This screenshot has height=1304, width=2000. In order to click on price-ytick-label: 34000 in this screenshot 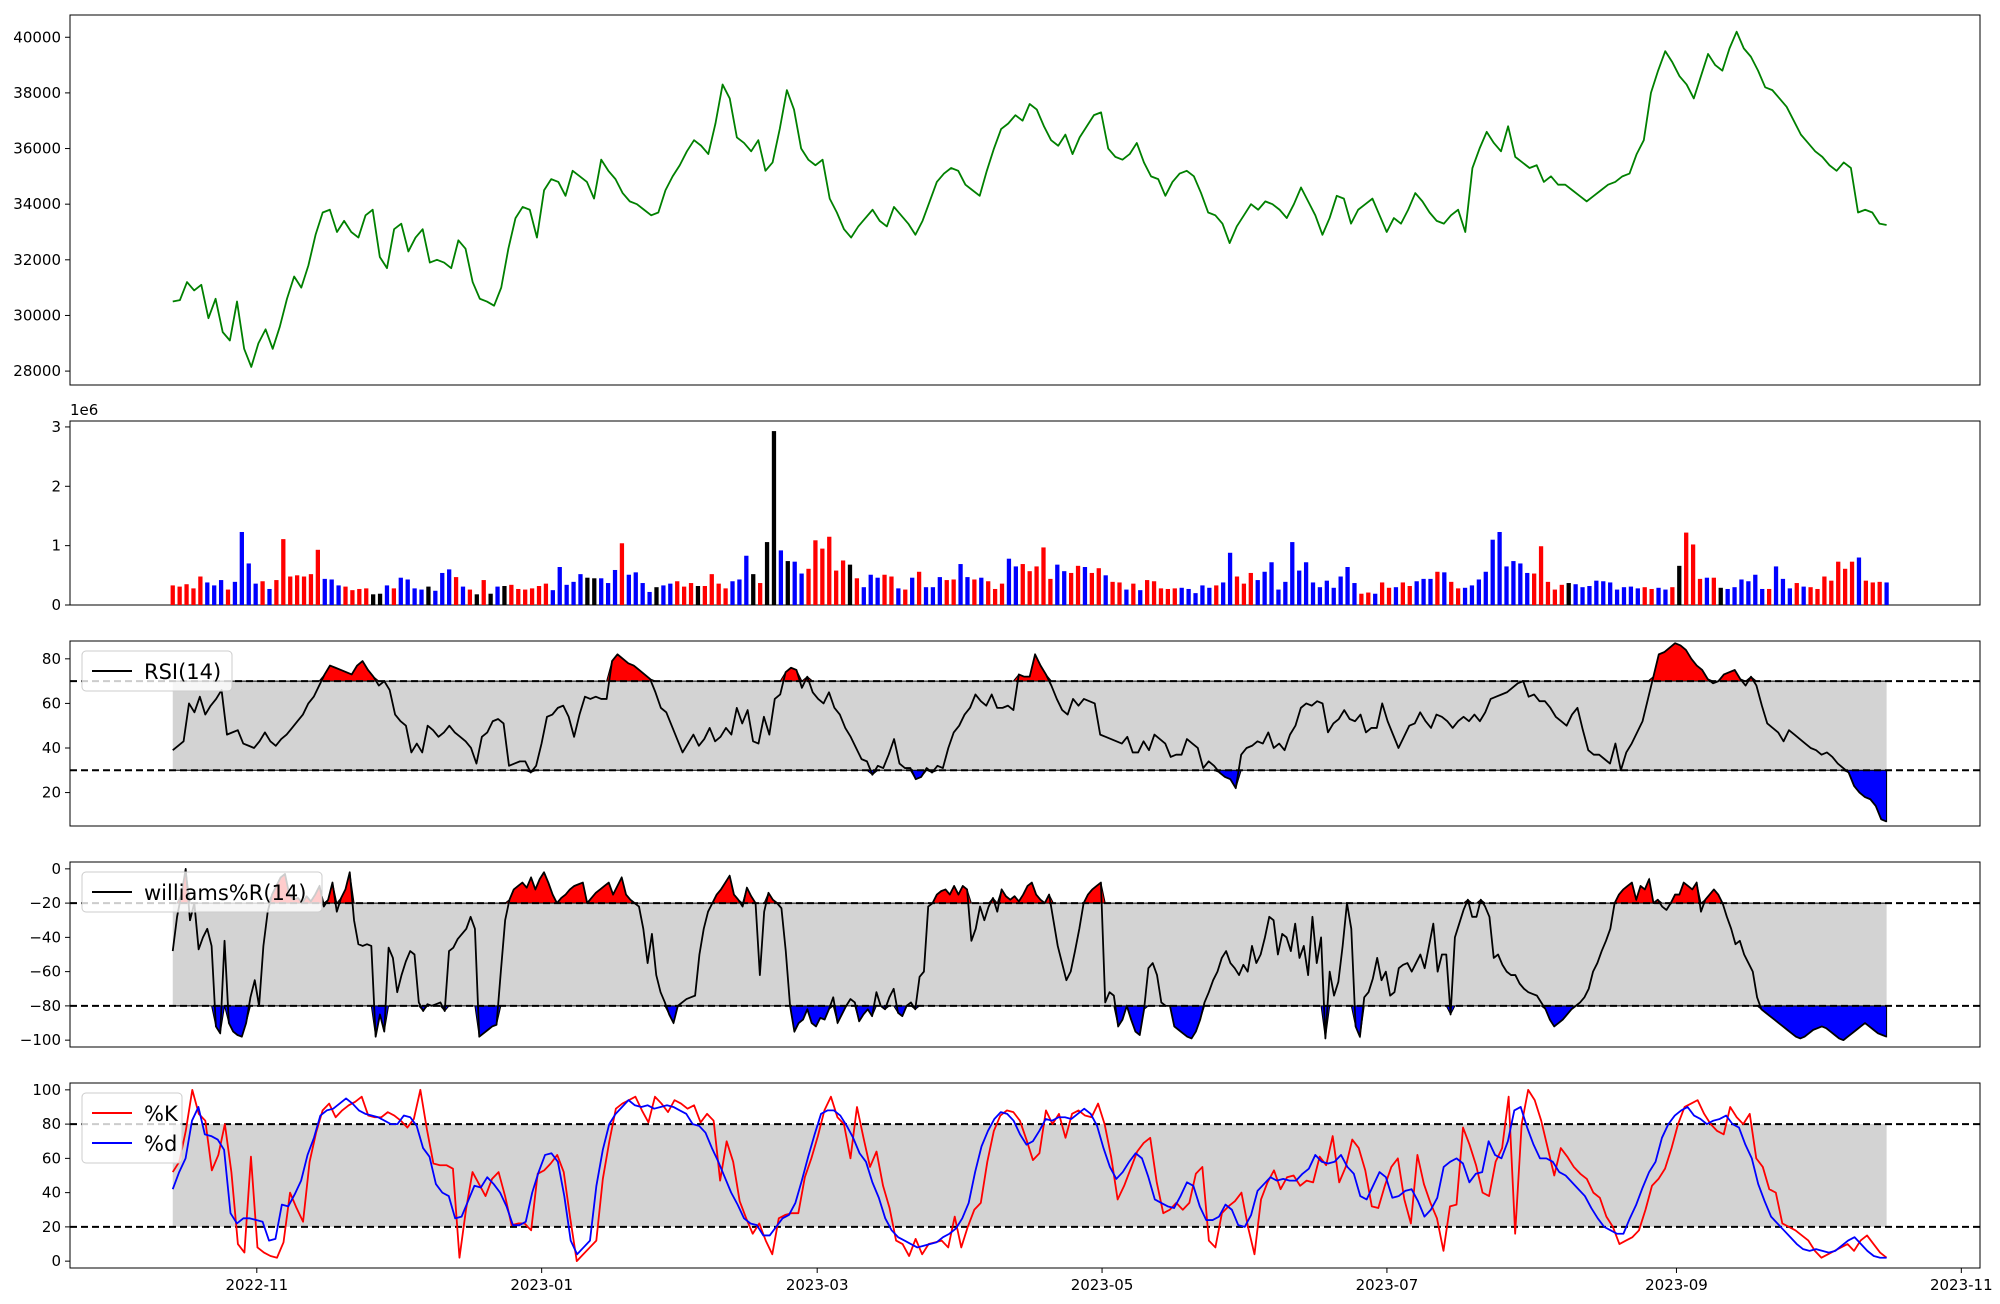, I will do `click(37, 204)`.